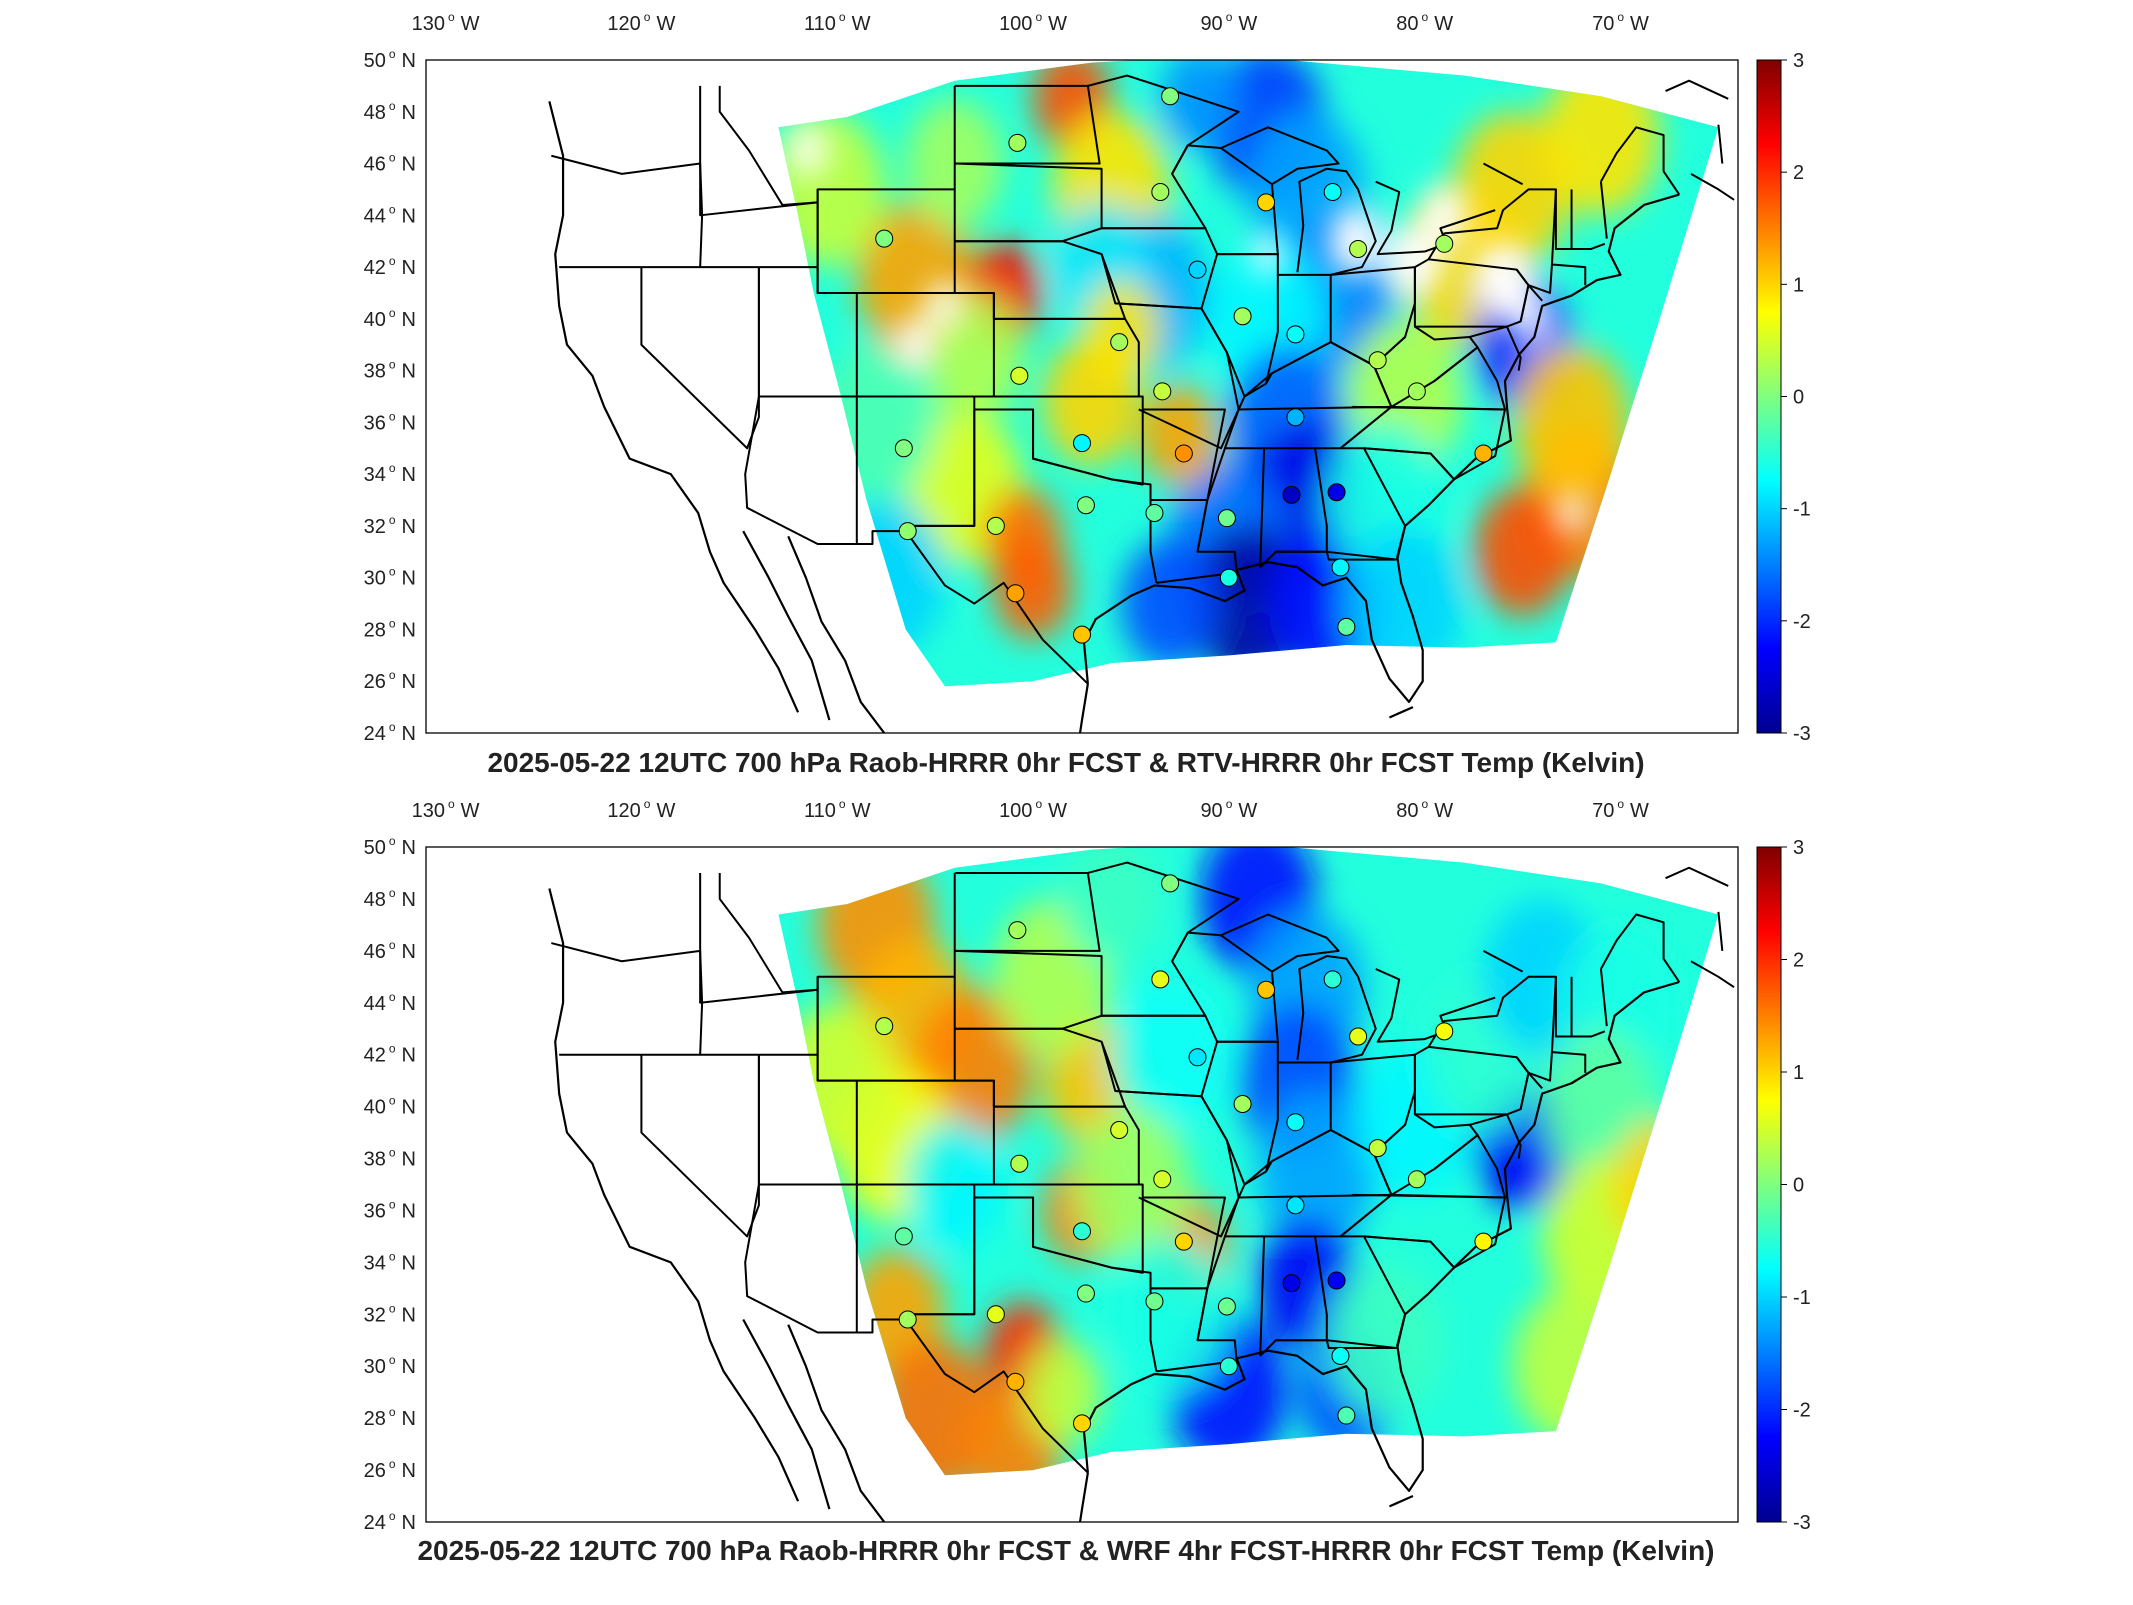  I want to click on longitude-tick-label: 80 o W, so click(1424, 809).